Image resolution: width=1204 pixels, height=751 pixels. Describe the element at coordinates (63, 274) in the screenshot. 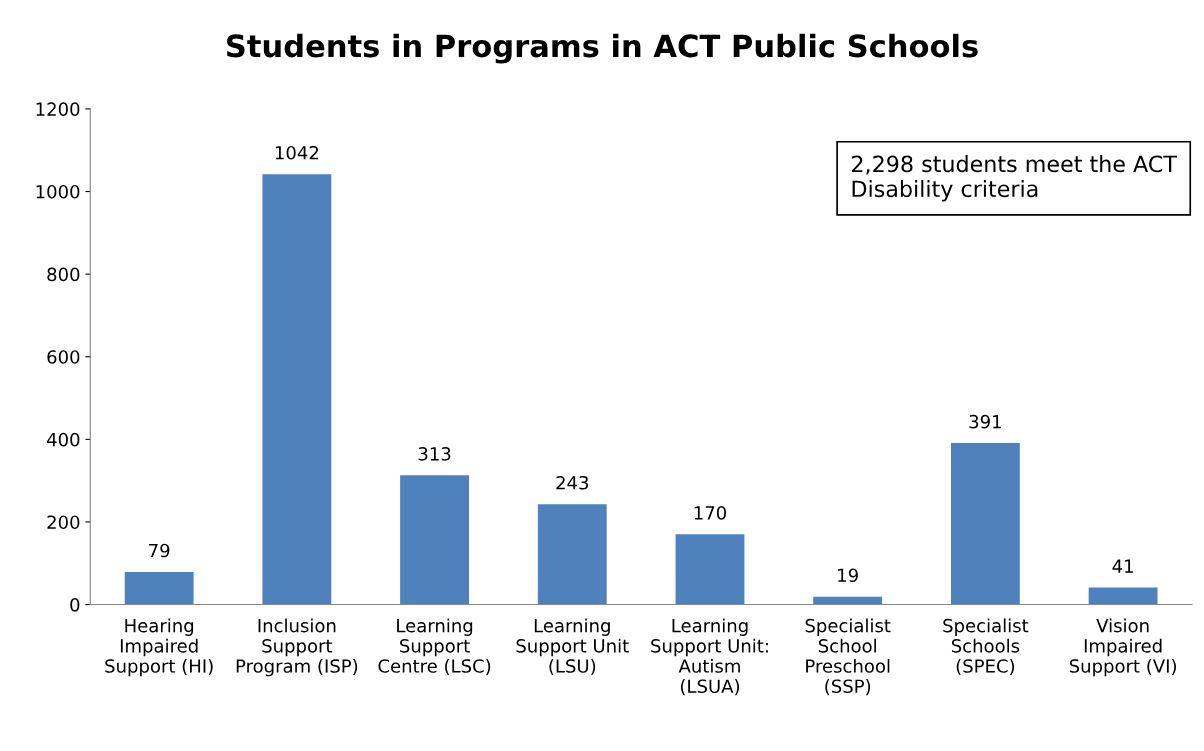

I see `y-tick-label: 800` at that location.